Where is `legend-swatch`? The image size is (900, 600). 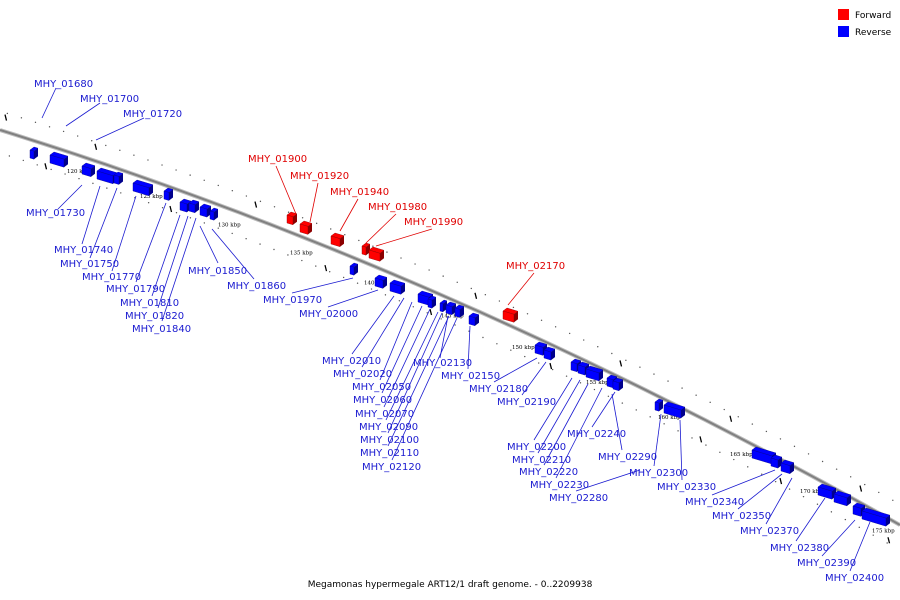 legend-swatch is located at coordinates (843, 14).